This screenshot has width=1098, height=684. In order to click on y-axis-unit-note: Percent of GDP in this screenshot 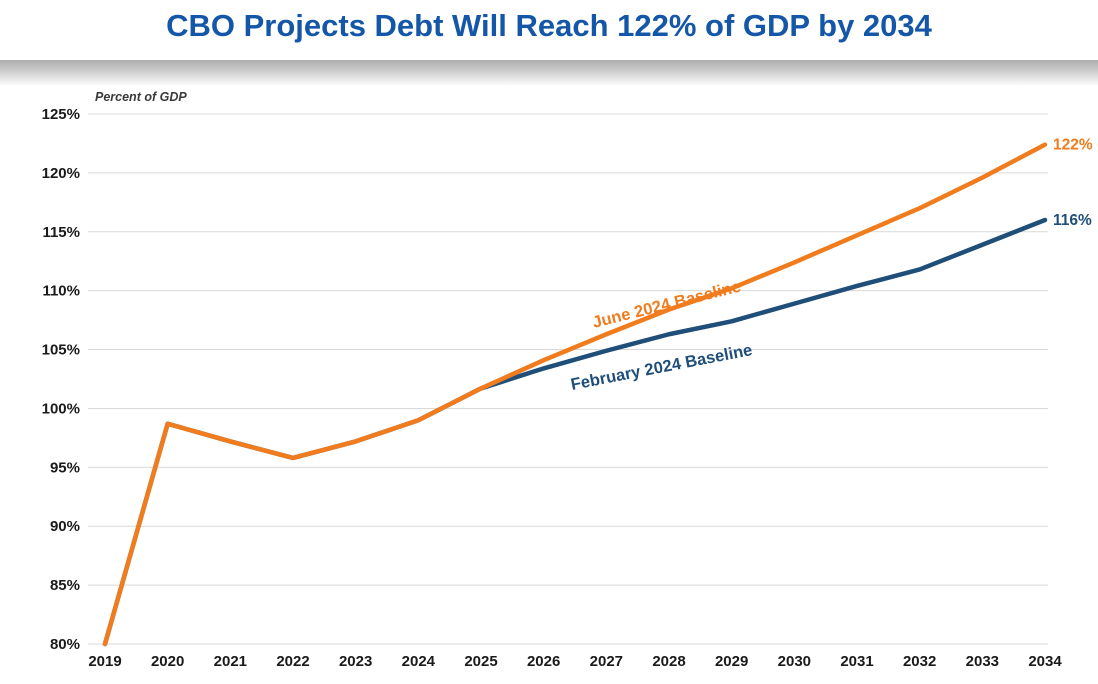, I will do `click(141, 97)`.